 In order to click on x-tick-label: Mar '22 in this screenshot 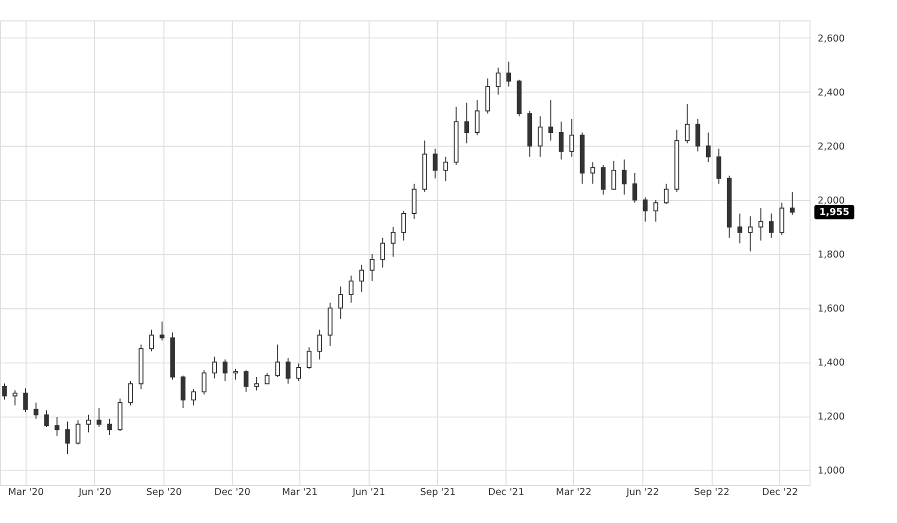, I will do `click(574, 492)`.